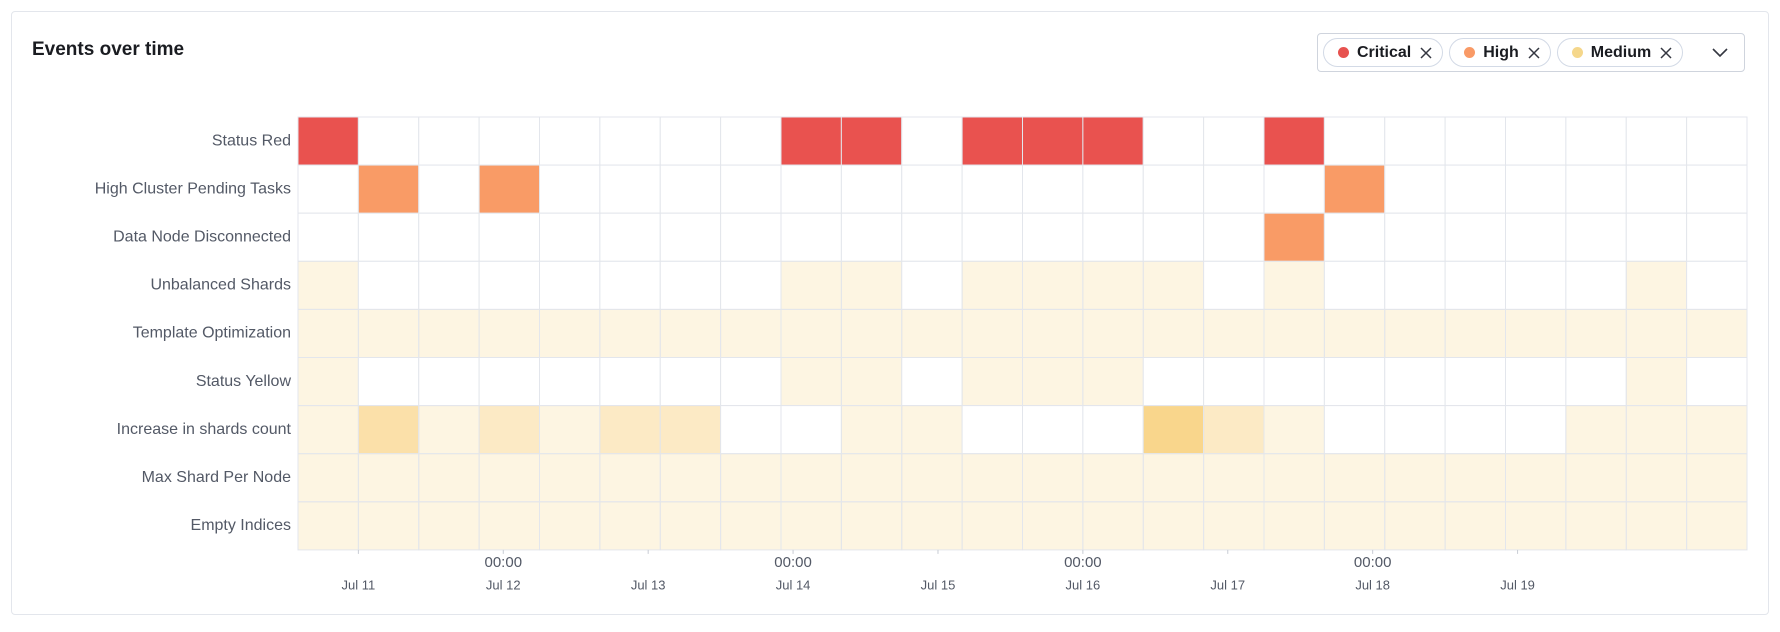 This screenshot has height=632, width=1780. What do you see at coordinates (1517, 584) in the screenshot?
I see `x-tick-label: Jul 19` at bounding box center [1517, 584].